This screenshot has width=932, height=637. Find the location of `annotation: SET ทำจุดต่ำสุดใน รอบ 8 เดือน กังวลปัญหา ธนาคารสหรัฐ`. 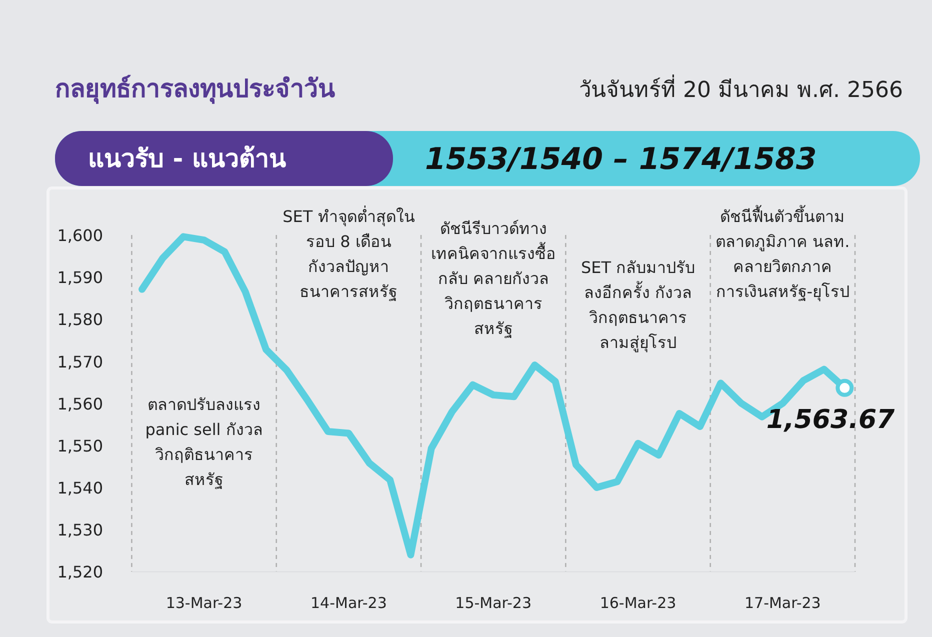

annotation: SET ทำจุดต่ำสุดใน รอบ 8 เดือน กังวลปัญหา ธนาคารสหรัฐ is located at coordinates (348, 253).